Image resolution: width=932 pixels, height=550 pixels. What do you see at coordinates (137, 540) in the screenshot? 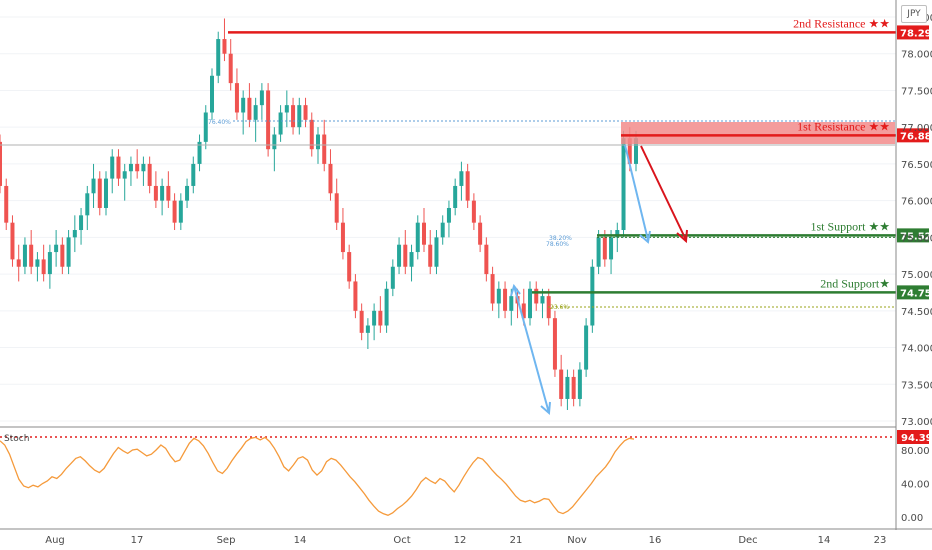
I see `time-tick-label: 17` at bounding box center [137, 540].